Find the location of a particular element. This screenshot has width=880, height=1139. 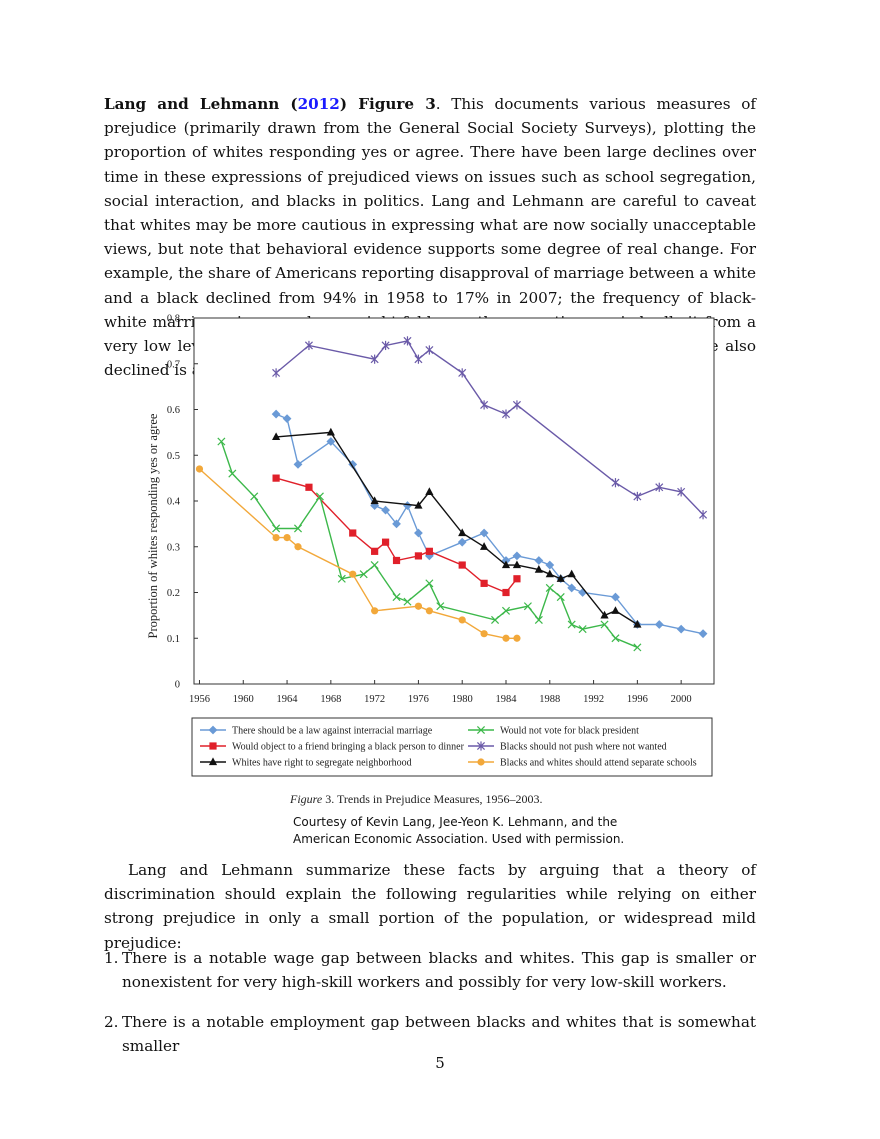

x-tick-label: 1964 is located at coordinates (288, 699).